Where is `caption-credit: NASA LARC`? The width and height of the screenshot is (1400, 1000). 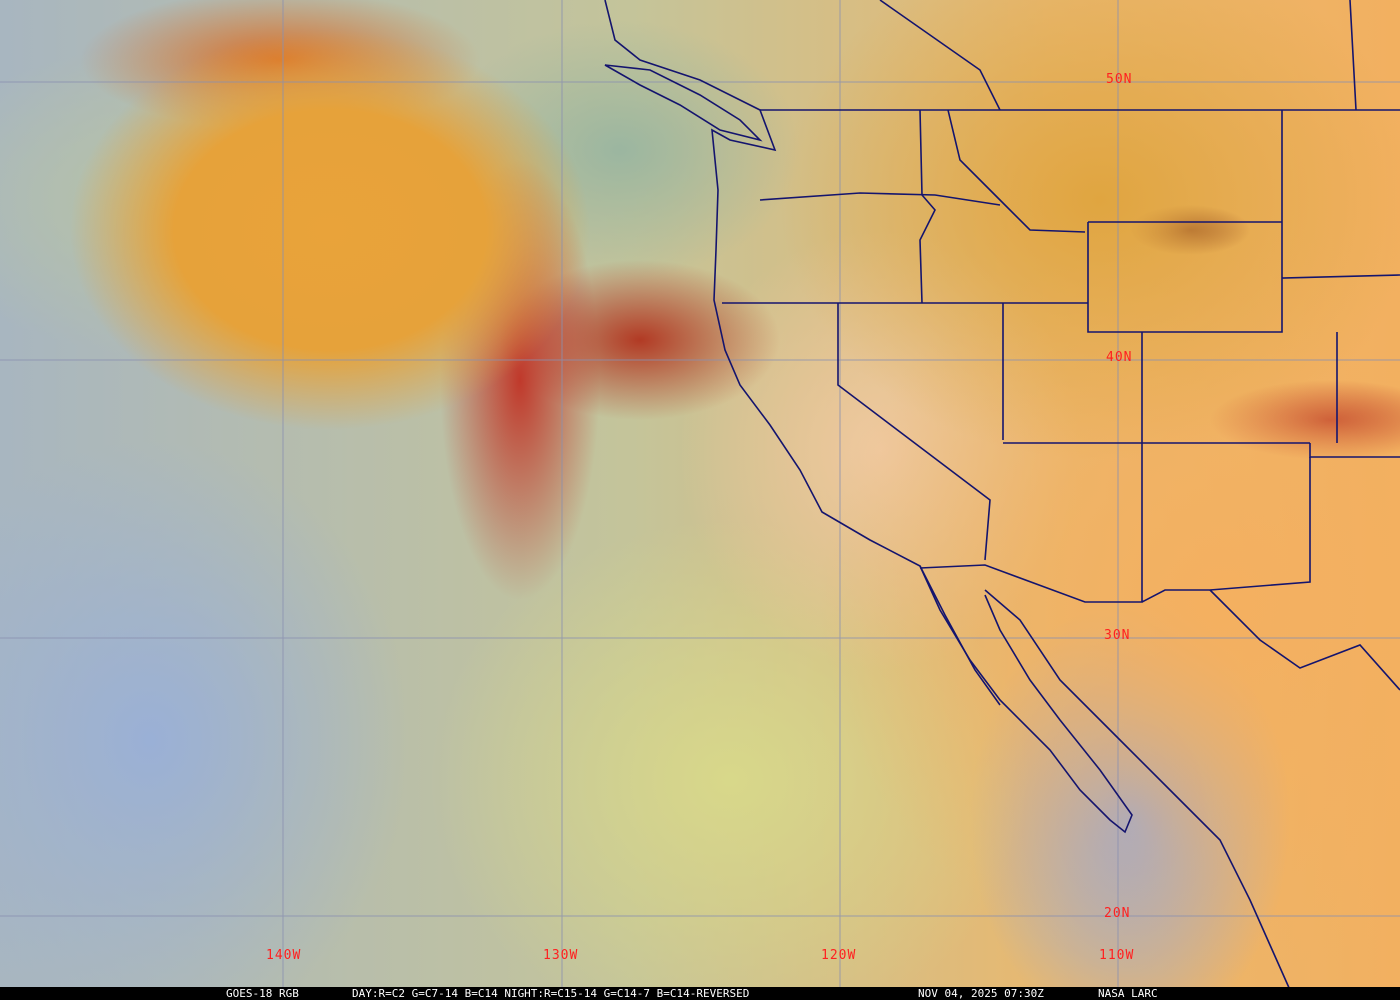 caption-credit: NASA LARC is located at coordinates (1128, 993).